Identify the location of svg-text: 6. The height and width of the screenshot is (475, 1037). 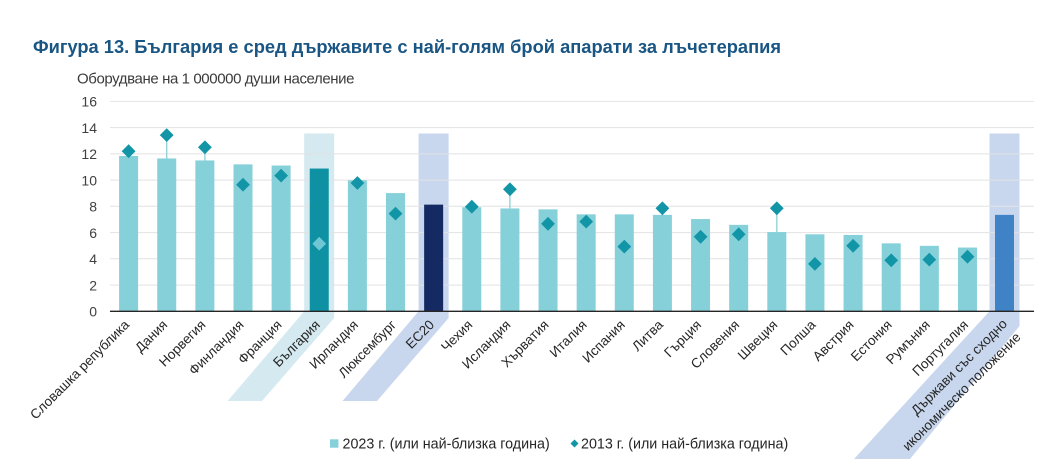
(93, 233).